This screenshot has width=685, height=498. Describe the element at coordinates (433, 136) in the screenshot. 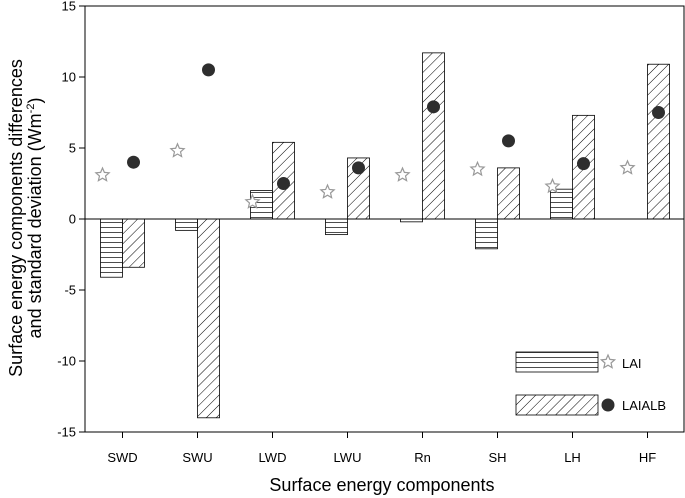

I see `bar-laialb-rn` at that location.